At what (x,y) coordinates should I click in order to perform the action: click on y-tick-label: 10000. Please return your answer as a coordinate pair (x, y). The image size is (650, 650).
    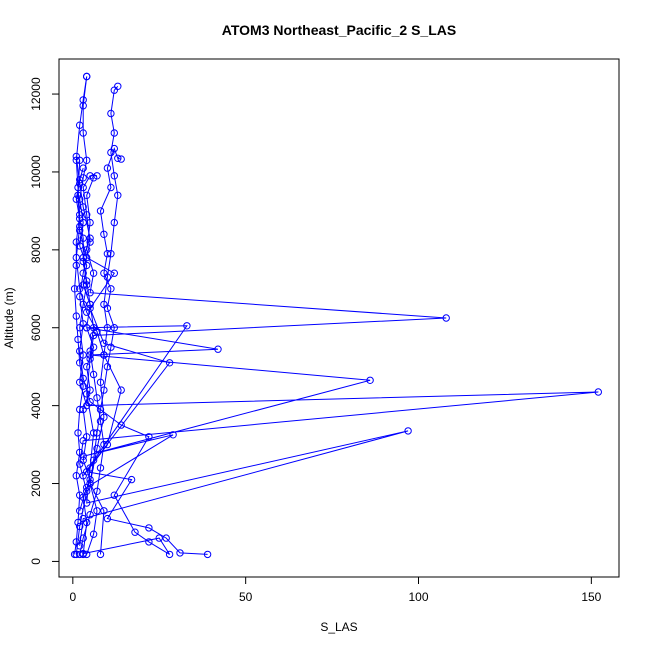
    Looking at the image, I should click on (36, 172).